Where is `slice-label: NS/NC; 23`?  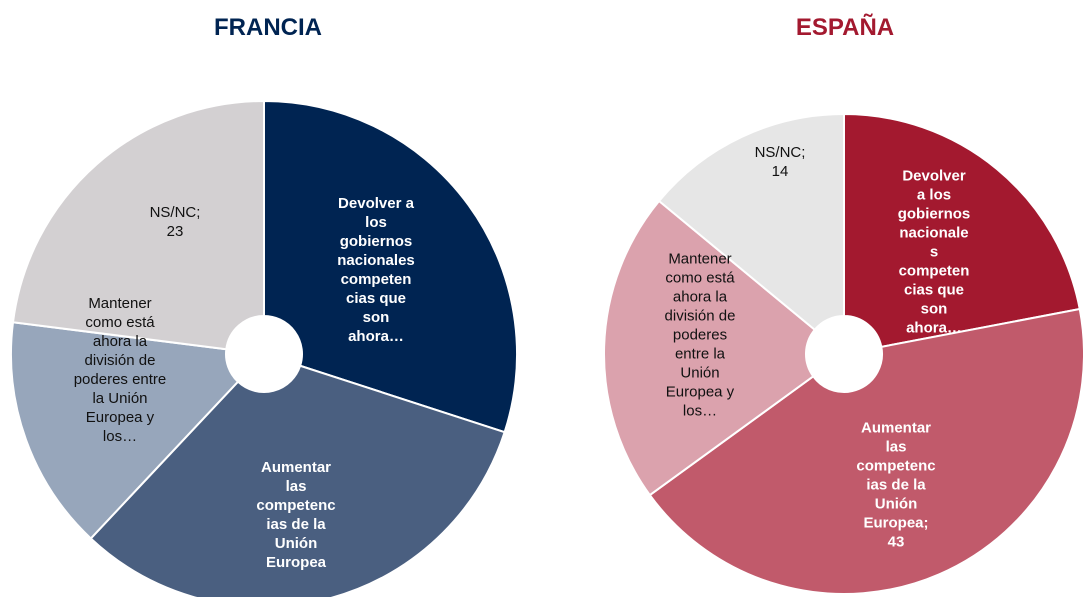
slice-label: NS/NC; 23 is located at coordinates (175, 222).